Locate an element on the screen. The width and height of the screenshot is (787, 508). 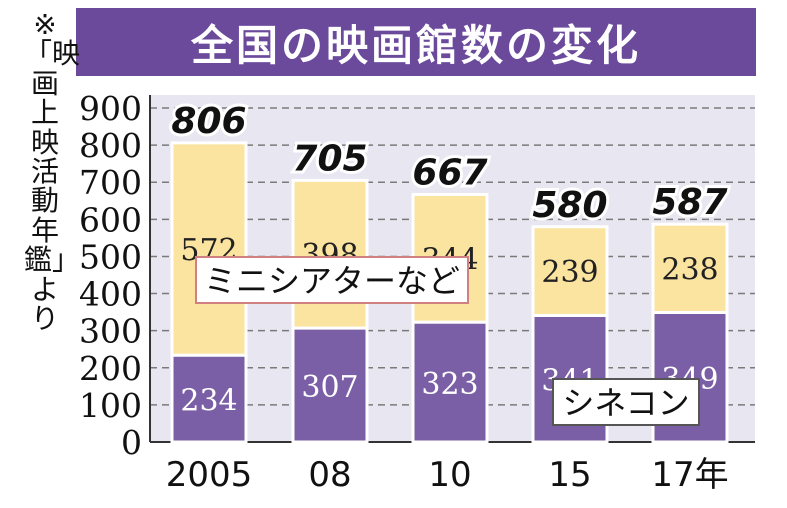
legend-label-minitheater: ミニシアターなど is located at coordinates (332, 281).